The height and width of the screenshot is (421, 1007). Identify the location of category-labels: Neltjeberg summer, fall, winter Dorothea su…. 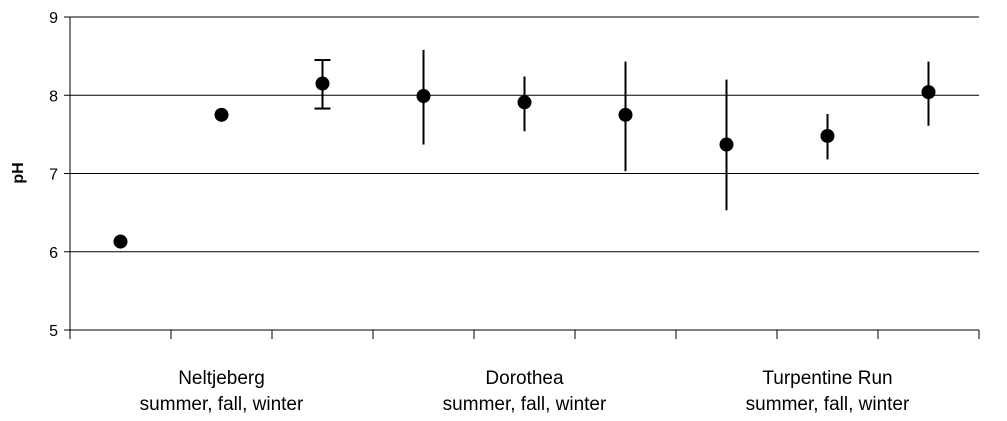
(525, 391).